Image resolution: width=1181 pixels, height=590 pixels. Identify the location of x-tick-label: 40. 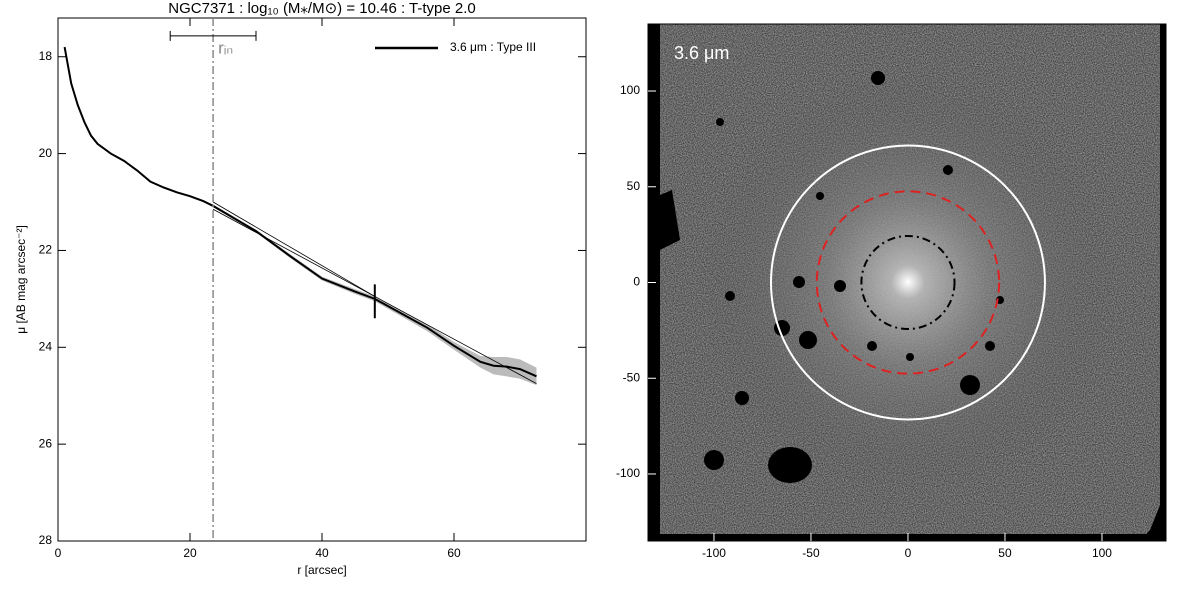
(322, 553).